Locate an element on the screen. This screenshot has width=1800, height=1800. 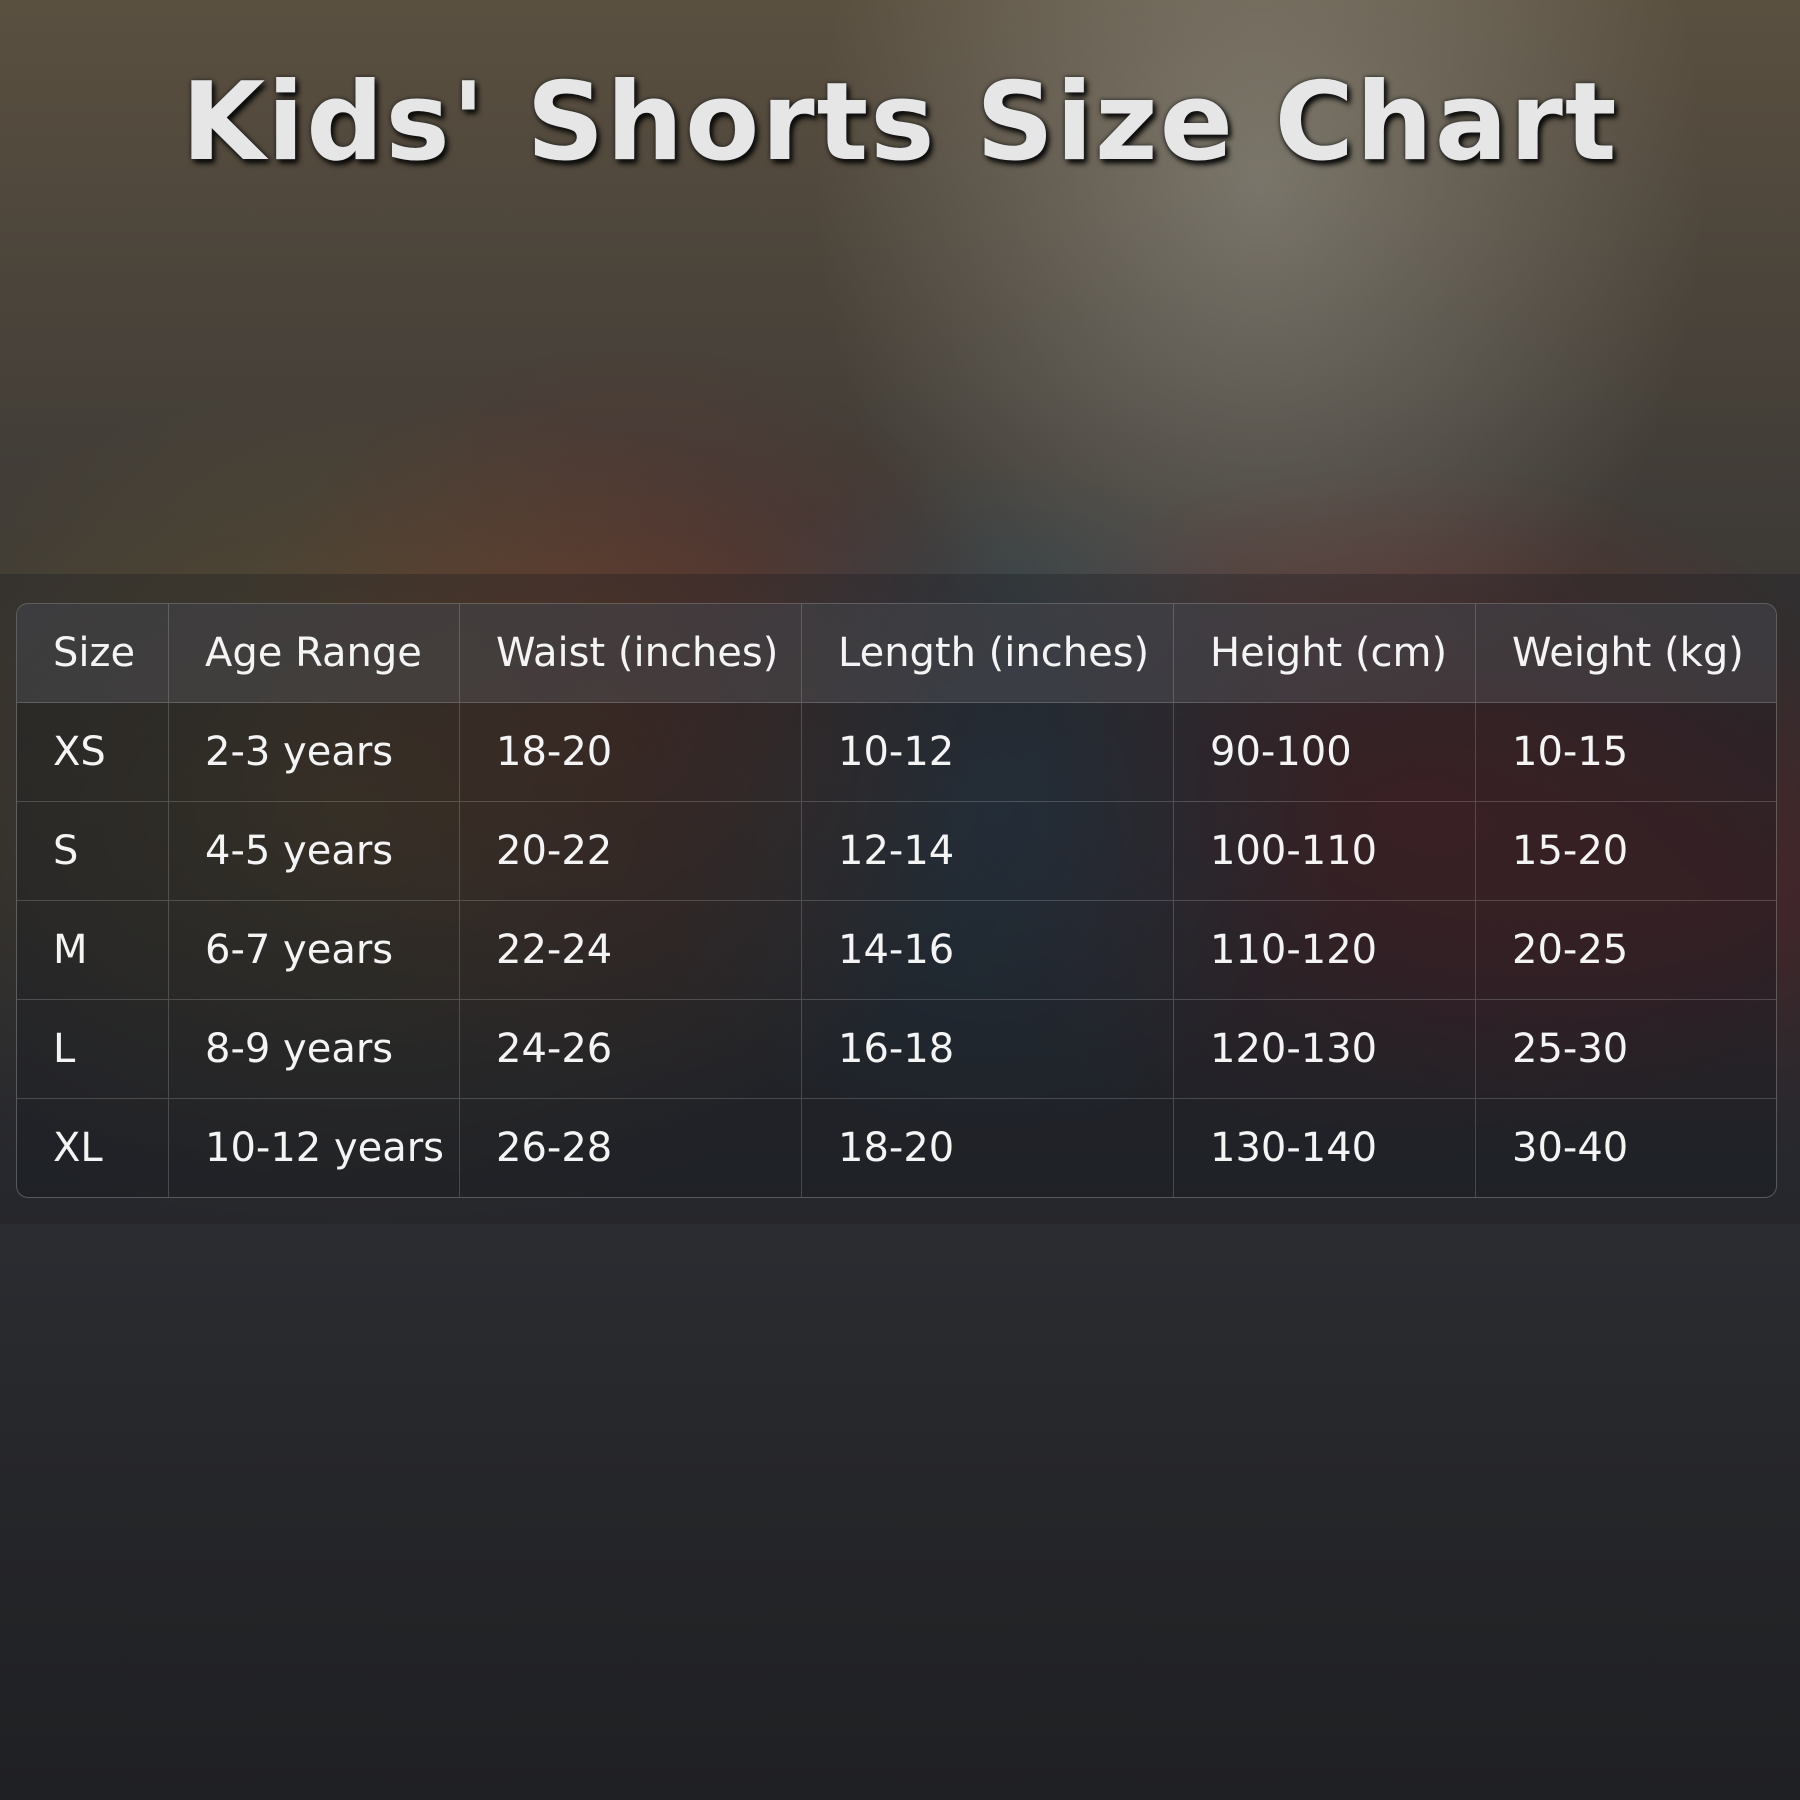
table-cell: 30-40 is located at coordinates (1570, 1148).